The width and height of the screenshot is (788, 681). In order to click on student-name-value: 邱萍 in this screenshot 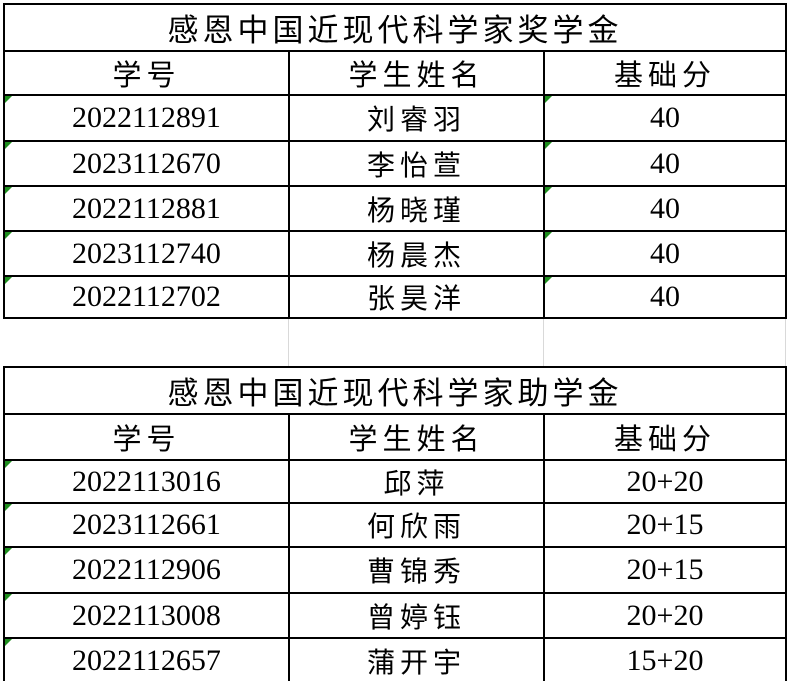, I will do `click(416, 484)`.